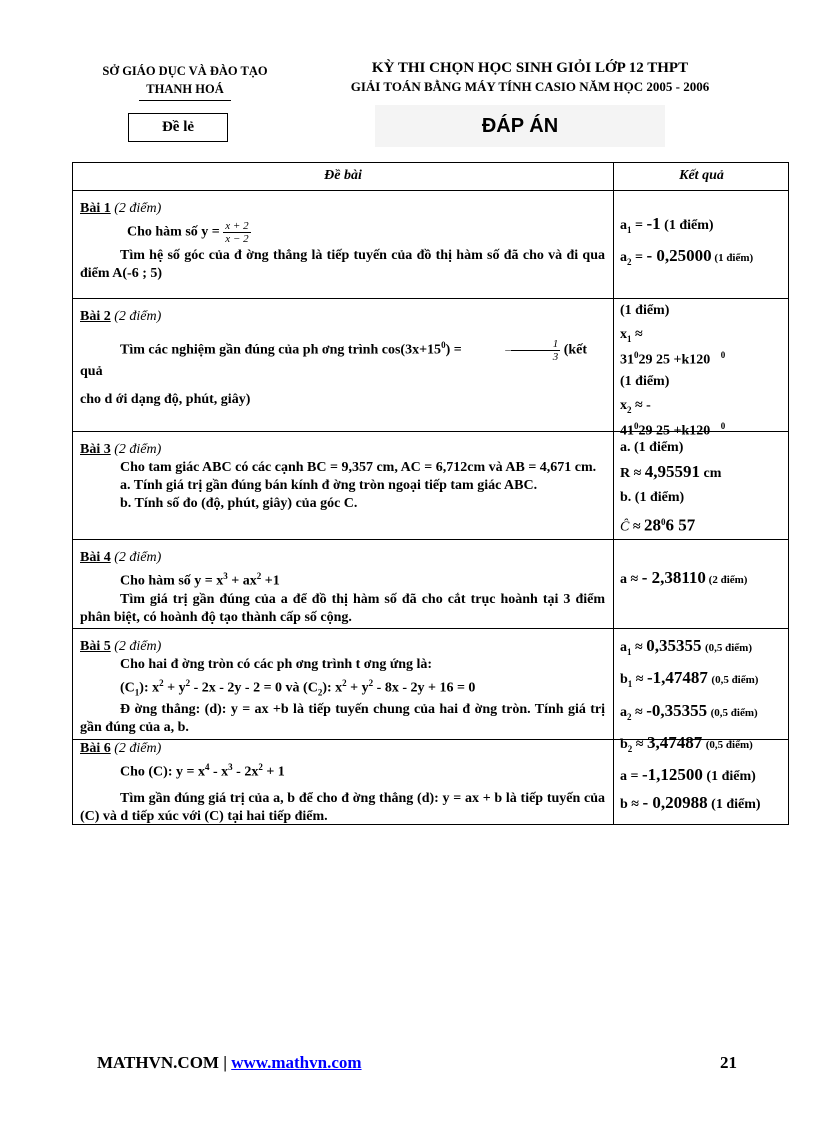  Describe the element at coordinates (202, 771) in the screenshot. I see `problem-text: Cho (C): y = x4 - x3 - 2x2 + 1` at that location.